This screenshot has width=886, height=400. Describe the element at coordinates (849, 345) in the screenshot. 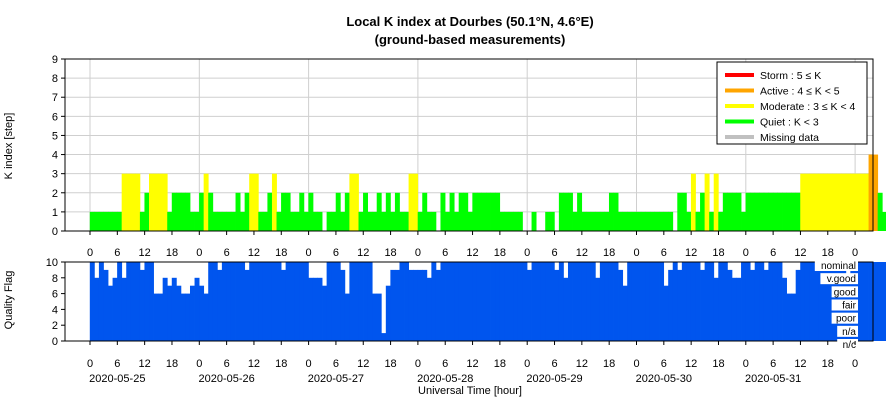

I see `quality-level-label: n/c` at that location.